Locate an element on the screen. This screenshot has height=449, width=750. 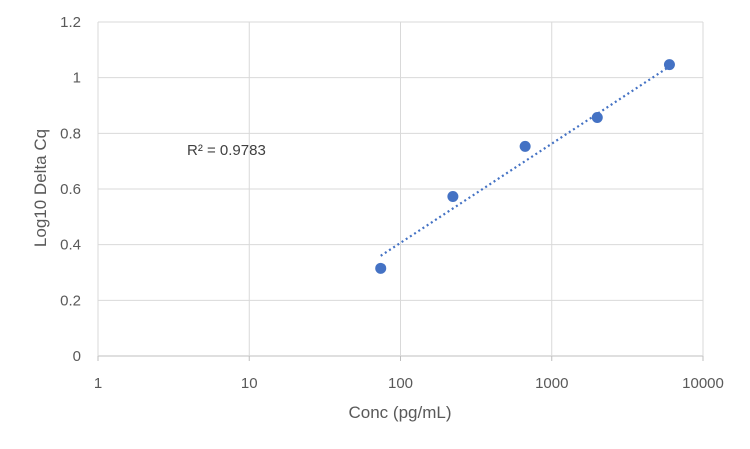
y-tick-label: 0.2 is located at coordinates (70, 300).